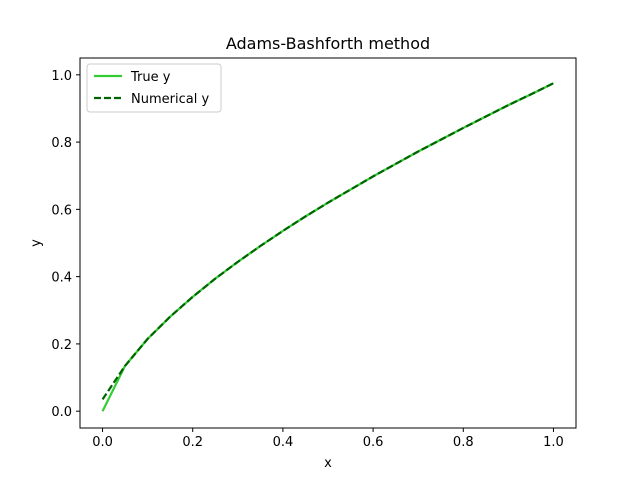  What do you see at coordinates (65, 244) in the screenshot?
I see `y-axis-ticks: 0.0 0.2 0.4 0.6 0.8 1.0` at bounding box center [65, 244].